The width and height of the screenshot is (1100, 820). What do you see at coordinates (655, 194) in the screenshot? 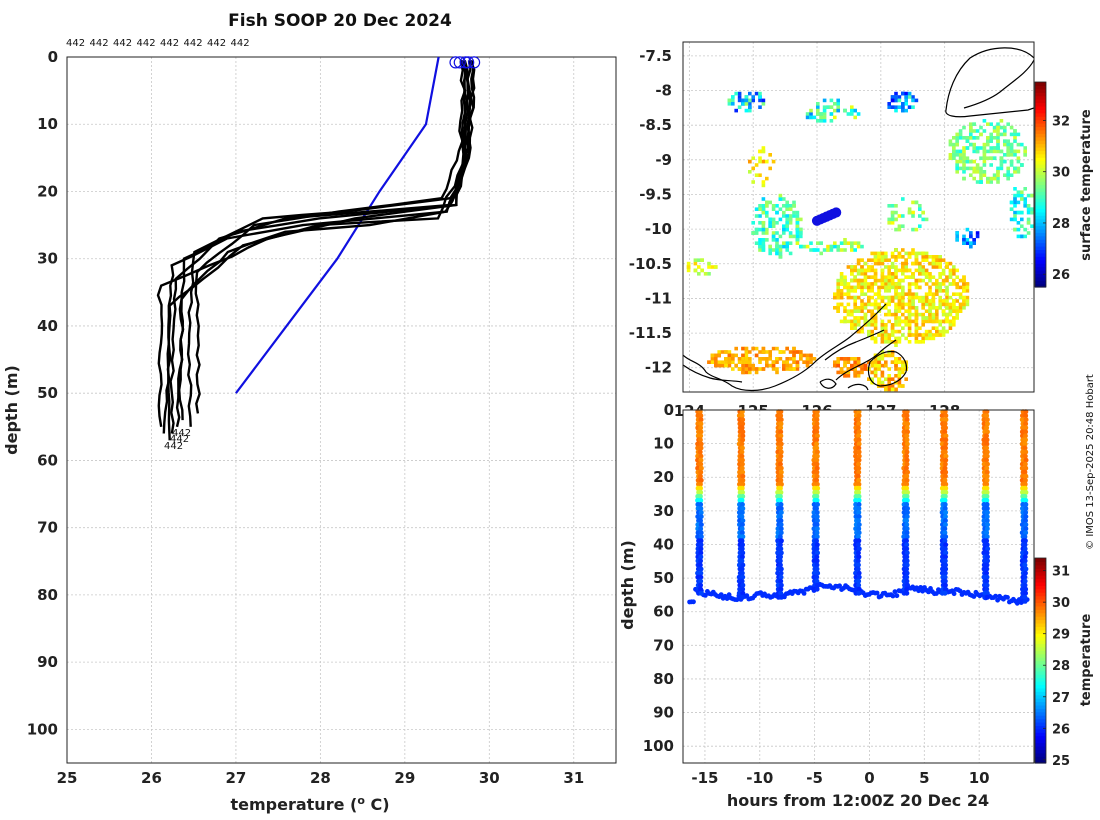
I see `map-y-tick-label: -9.5` at bounding box center [655, 194].